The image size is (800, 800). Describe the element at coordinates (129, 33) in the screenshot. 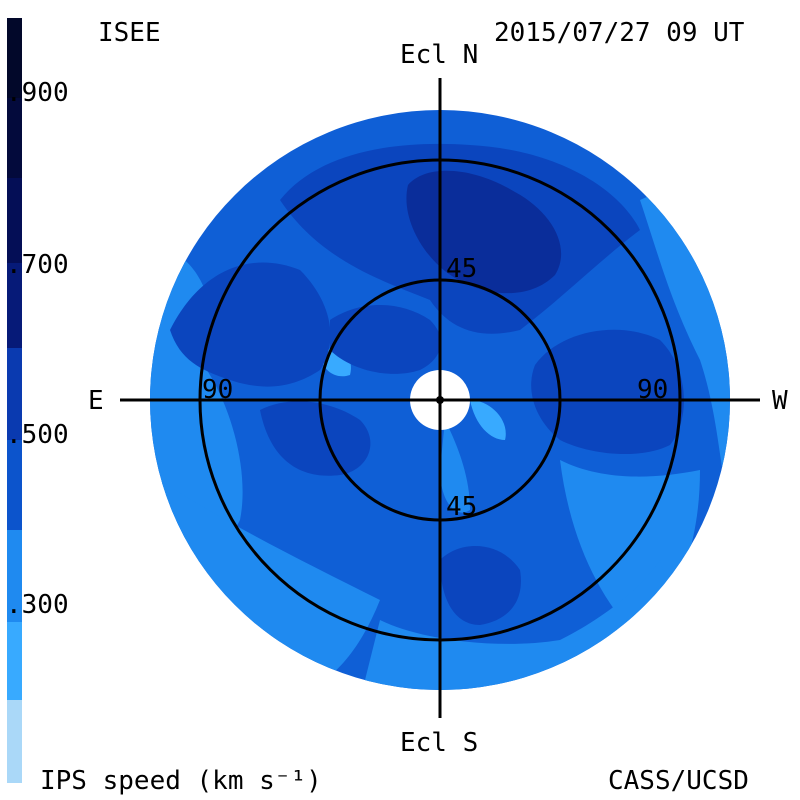

I see `source-label: ISEE` at that location.